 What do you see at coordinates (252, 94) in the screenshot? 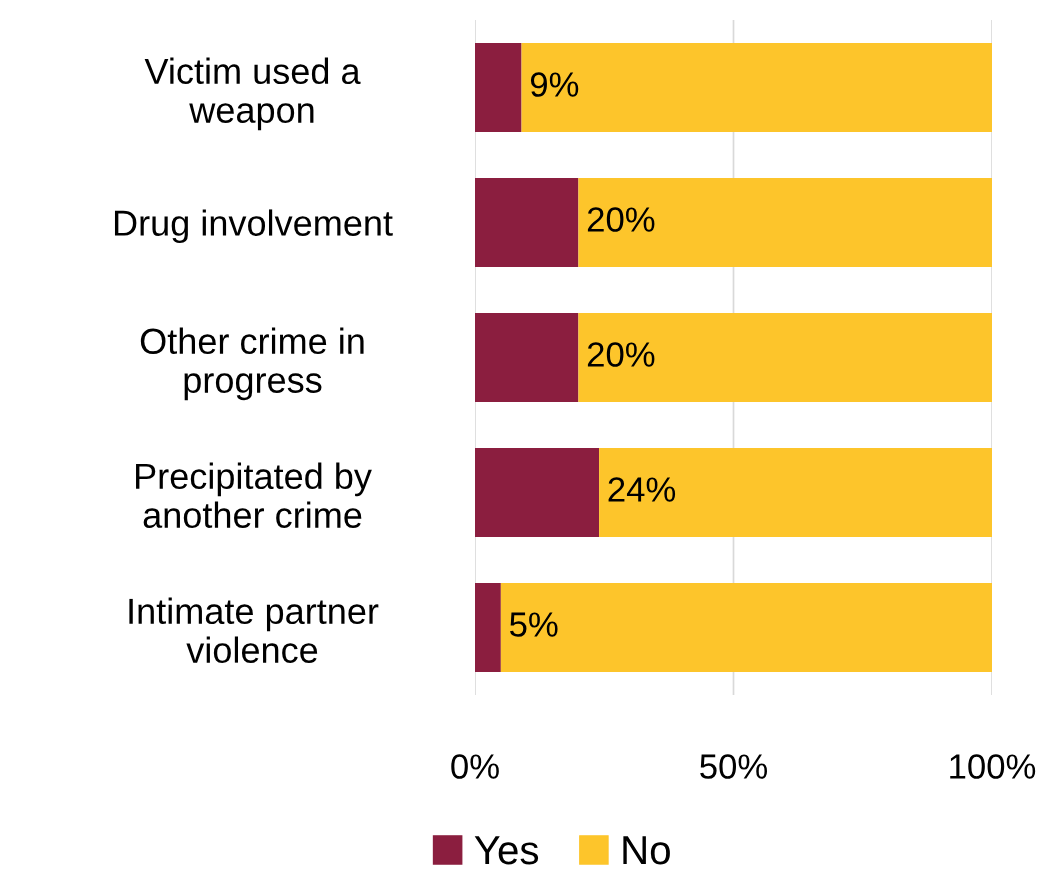
I see `y-tick-label: Victim used a weapon` at bounding box center [252, 94].